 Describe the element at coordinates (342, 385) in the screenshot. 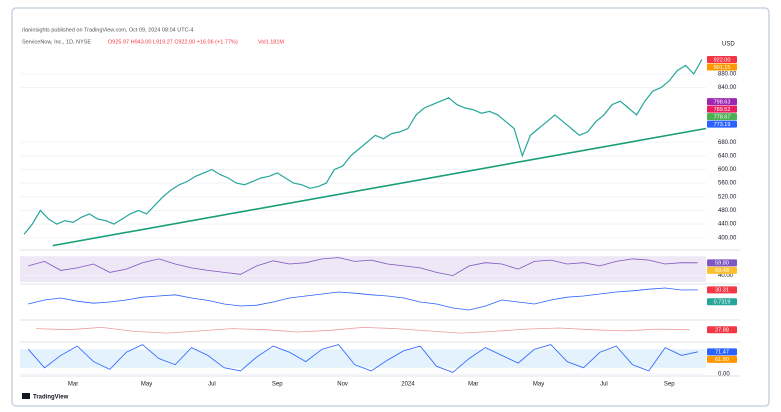

I see `x-tick-label: Nov` at that location.